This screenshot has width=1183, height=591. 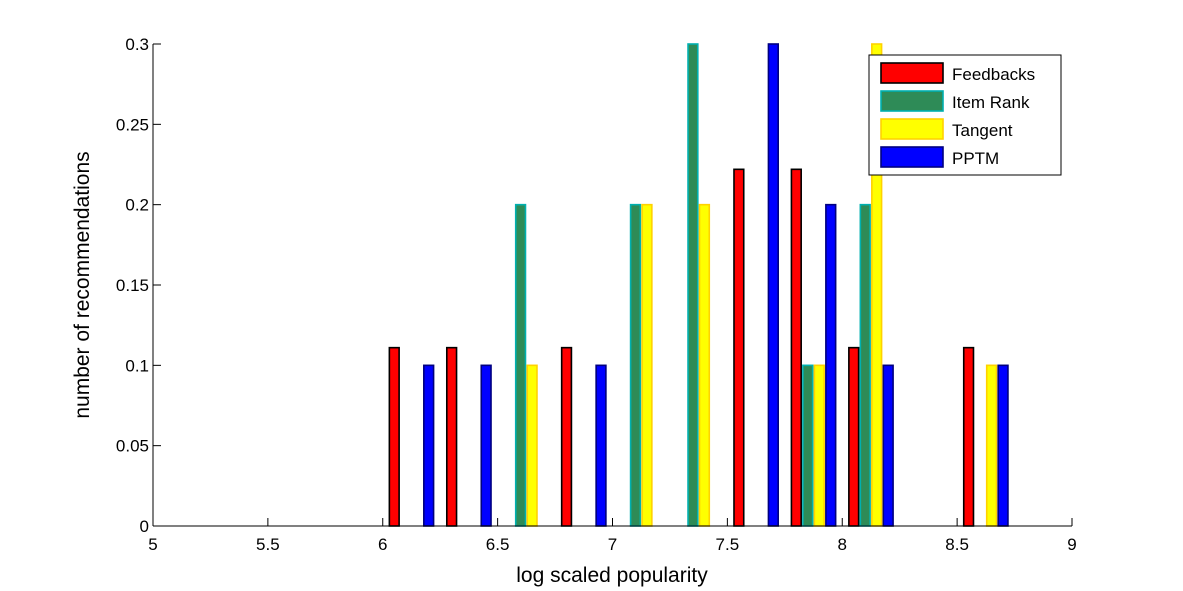 I want to click on x-tick-label: 5, so click(x=152, y=544).